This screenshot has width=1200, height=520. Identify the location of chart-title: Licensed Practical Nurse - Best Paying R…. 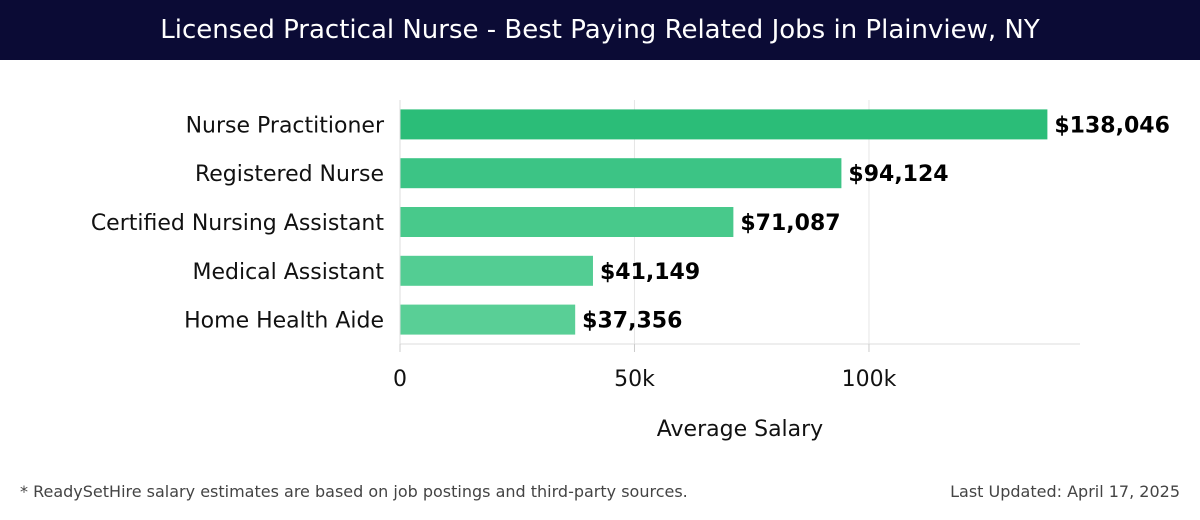
(600, 30).